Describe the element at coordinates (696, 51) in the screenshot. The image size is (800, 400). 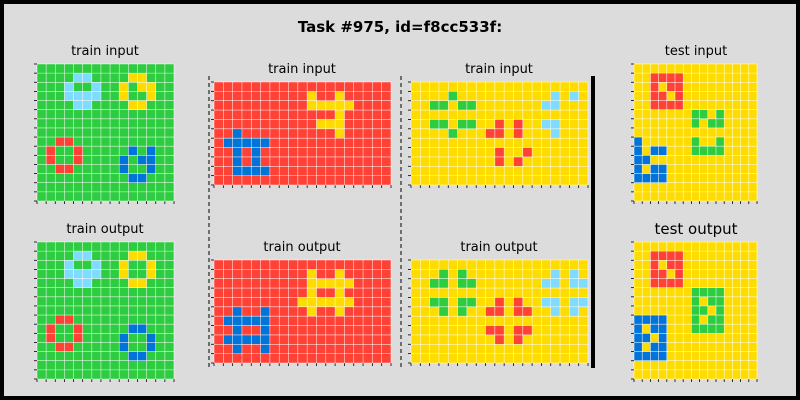
I see `panel-title-test-input: test input` at that location.